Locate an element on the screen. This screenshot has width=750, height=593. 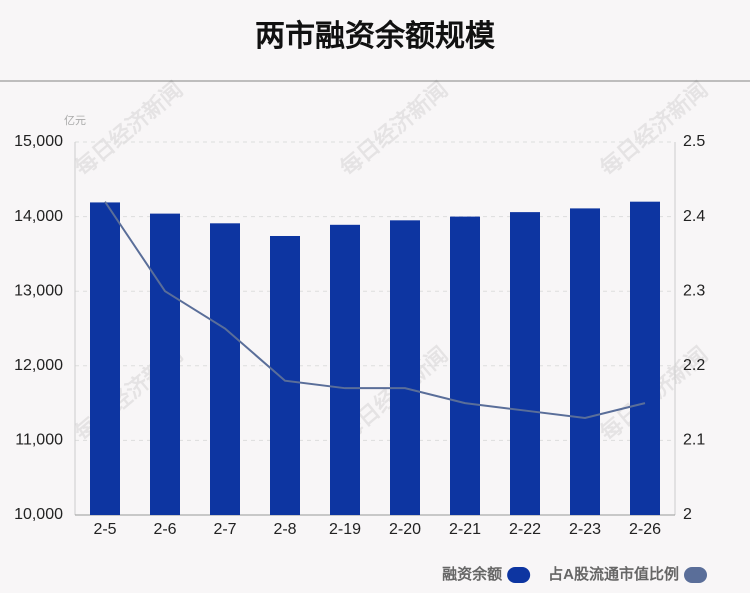
y-unit: 亿元 is located at coordinates (75, 120).